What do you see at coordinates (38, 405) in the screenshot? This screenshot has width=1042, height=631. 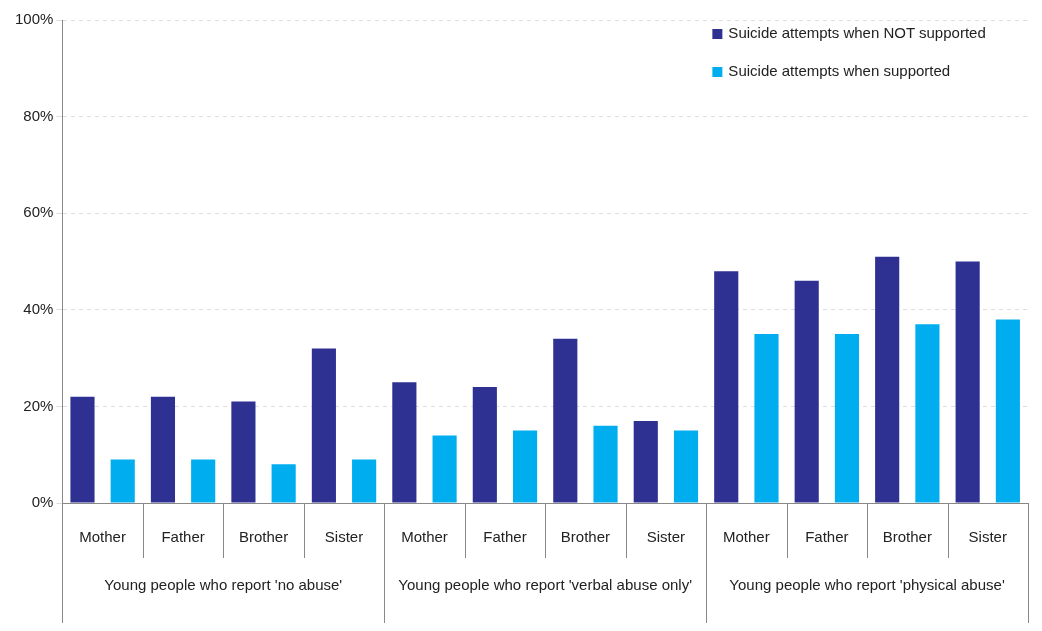 I see `y-tick-label: 20%` at bounding box center [38, 405].